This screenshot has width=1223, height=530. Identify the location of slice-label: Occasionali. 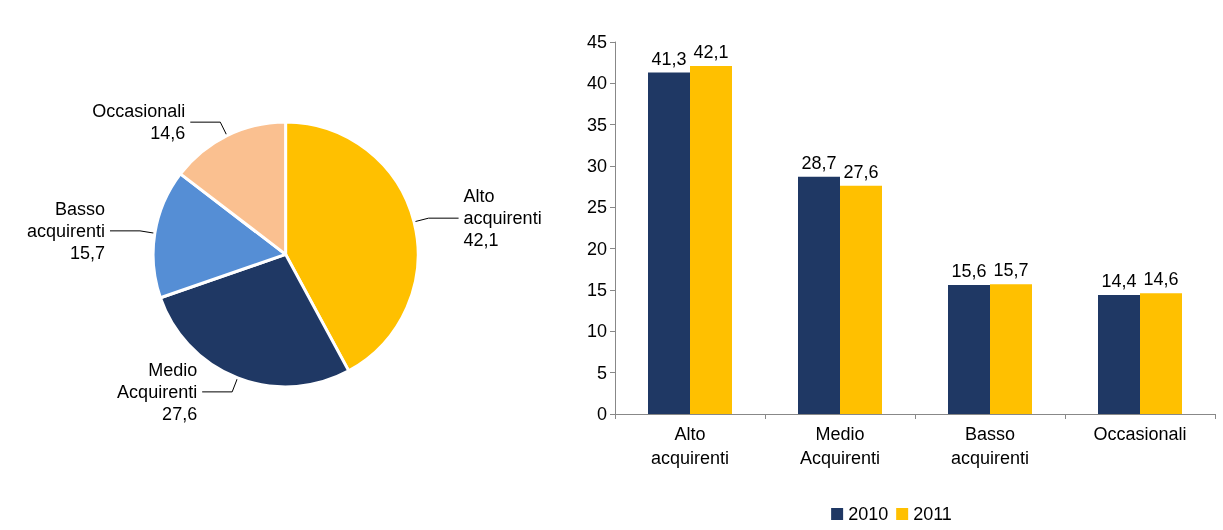
(139, 111).